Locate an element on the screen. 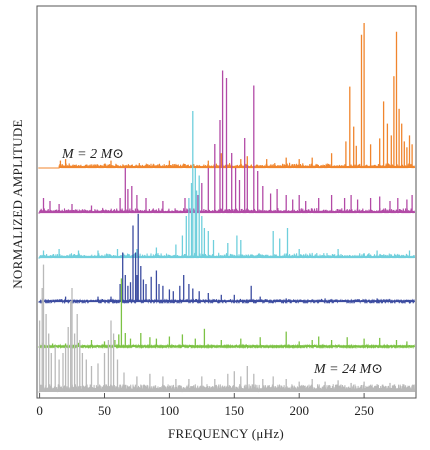  series-s1-baseline is located at coordinates (227, 165).